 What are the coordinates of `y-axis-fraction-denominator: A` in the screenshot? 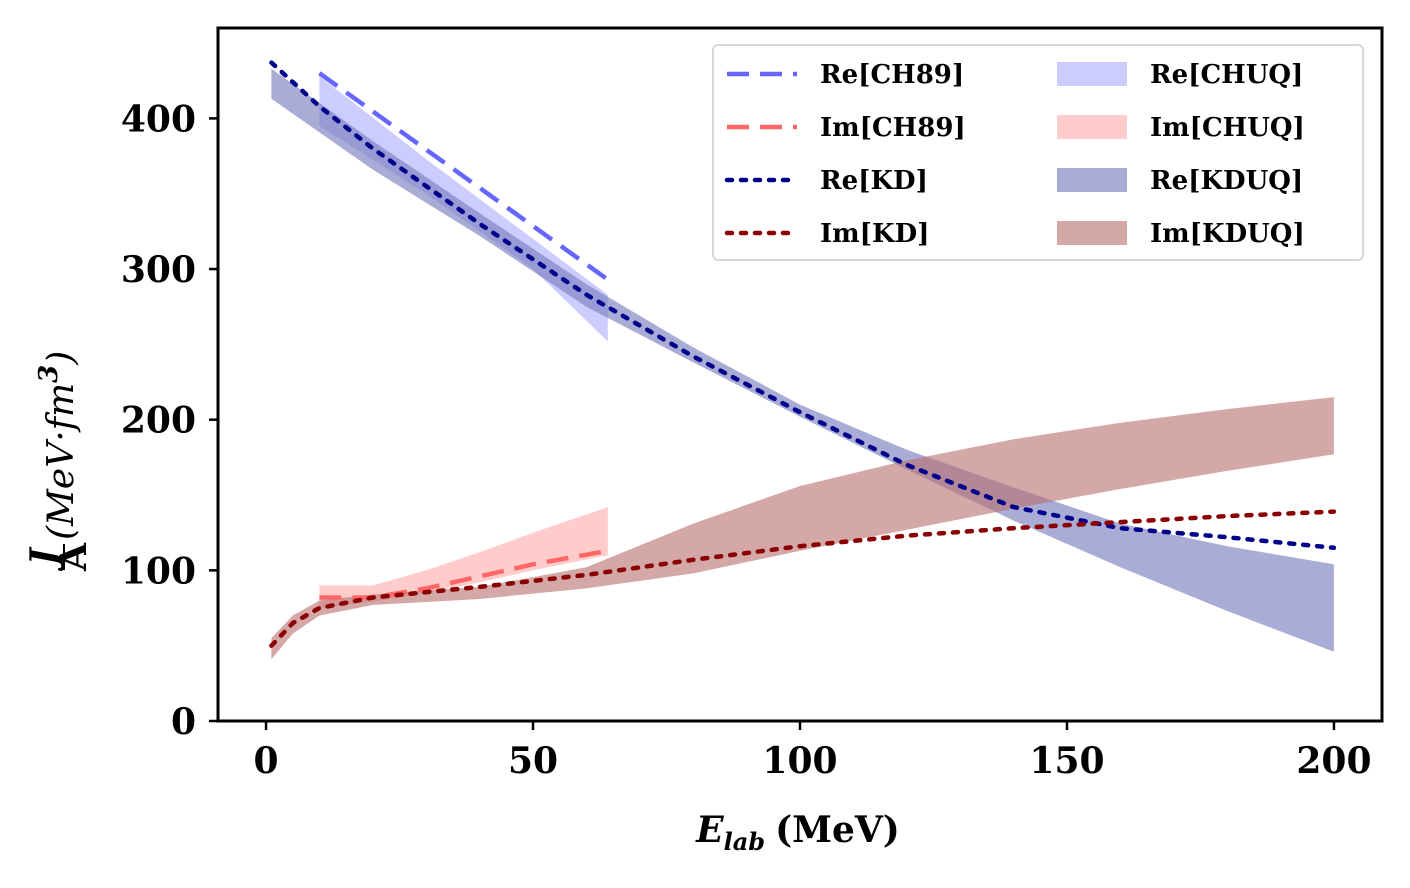 It's located at (74, 557).